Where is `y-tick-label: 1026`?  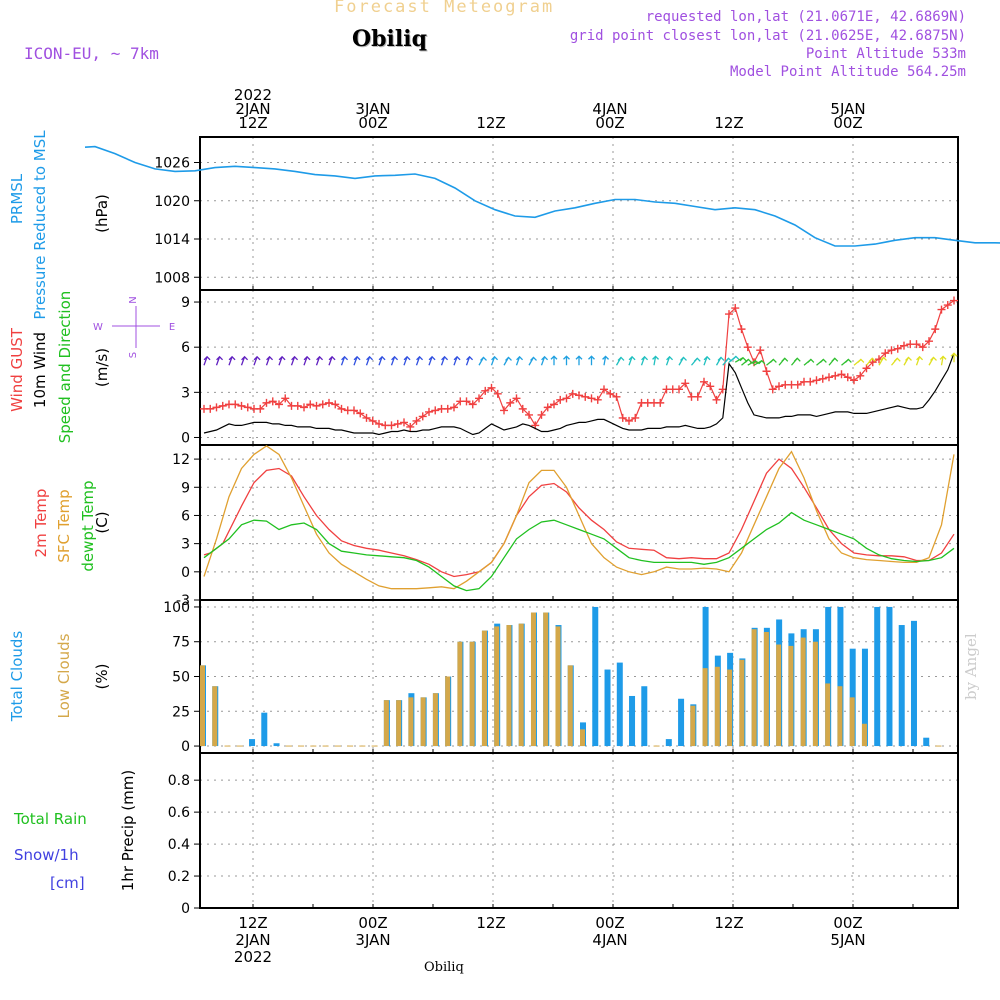
y-tick-label: 1026 is located at coordinates (172, 164).